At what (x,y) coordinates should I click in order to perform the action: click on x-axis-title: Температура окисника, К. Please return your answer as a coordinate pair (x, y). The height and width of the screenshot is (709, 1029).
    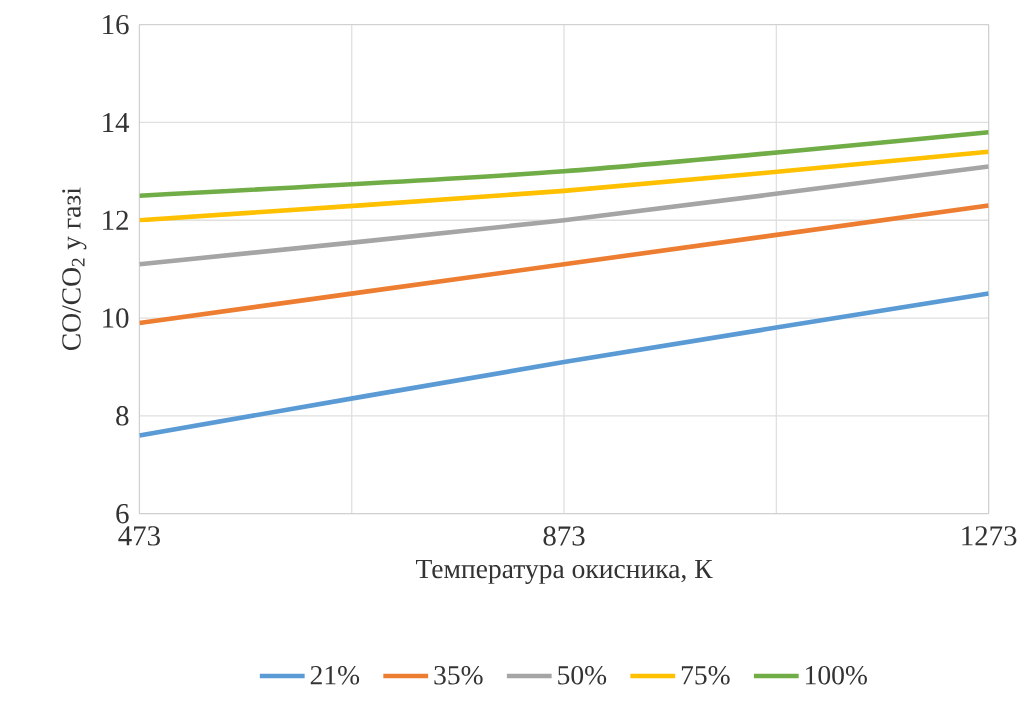
    Looking at the image, I should click on (564, 572).